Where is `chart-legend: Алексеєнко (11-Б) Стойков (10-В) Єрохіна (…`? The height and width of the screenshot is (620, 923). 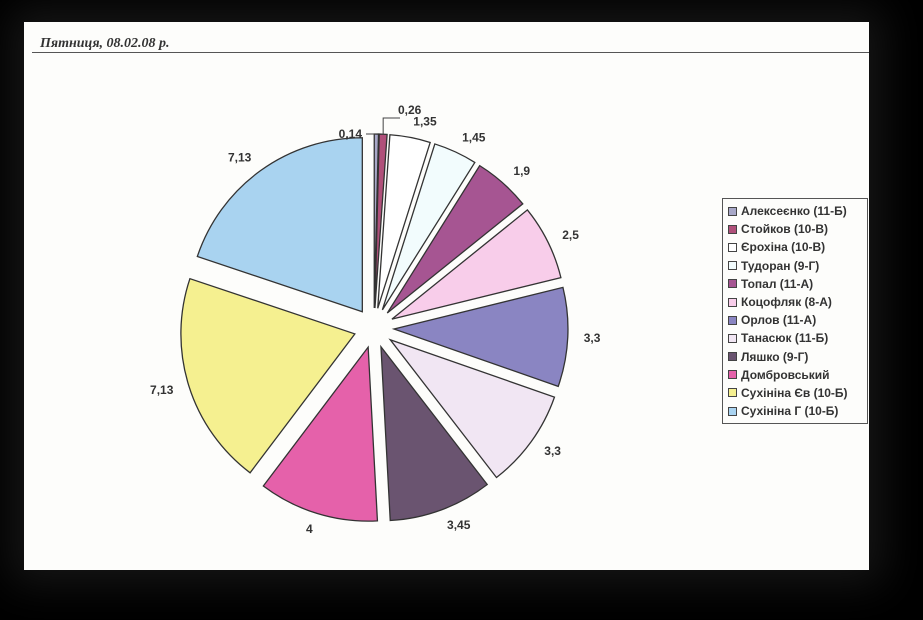
chart-legend: Алексеєнко (11-Б) Стойков (10-В) Єрохіна (… is located at coordinates (795, 311).